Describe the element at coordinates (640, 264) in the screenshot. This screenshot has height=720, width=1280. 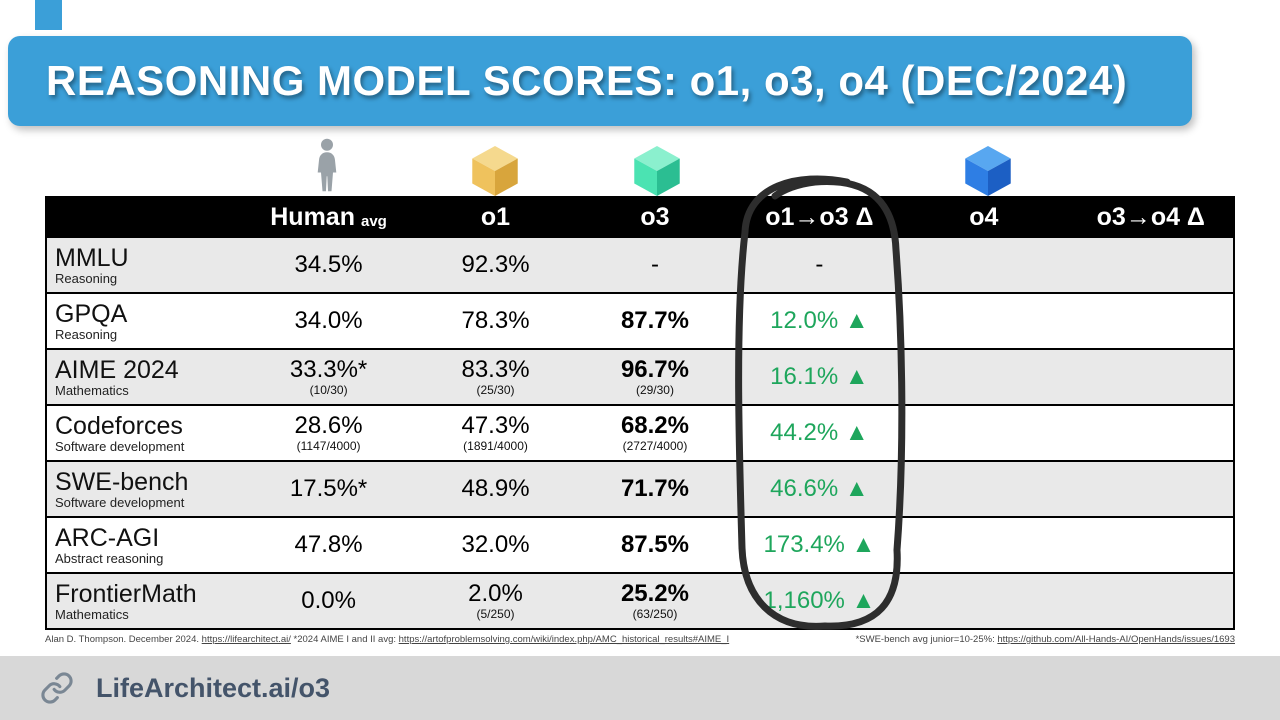
I see `table-row: MMLU Reasoning 34.5% 92.3% - -` at that location.